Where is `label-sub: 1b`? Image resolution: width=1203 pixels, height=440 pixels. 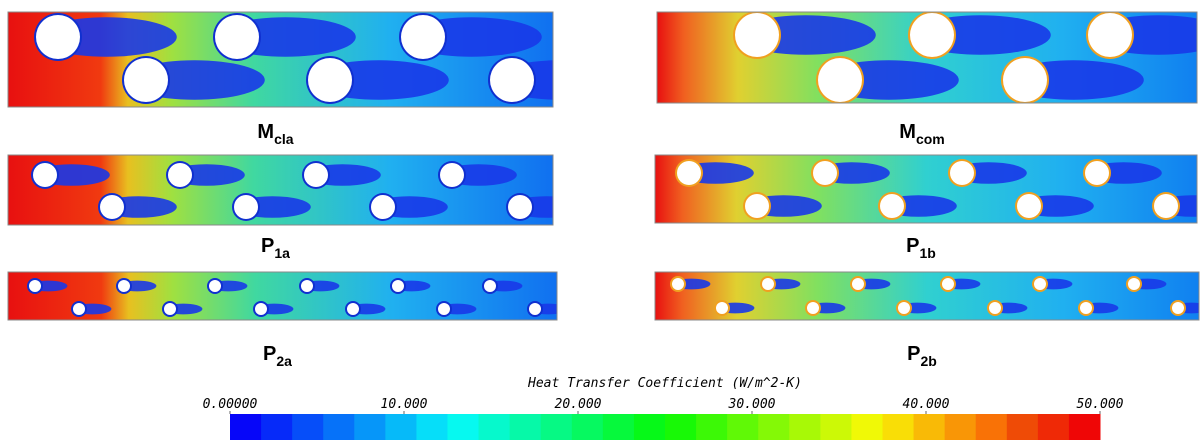 label-sub: 1b is located at coordinates (928, 253).